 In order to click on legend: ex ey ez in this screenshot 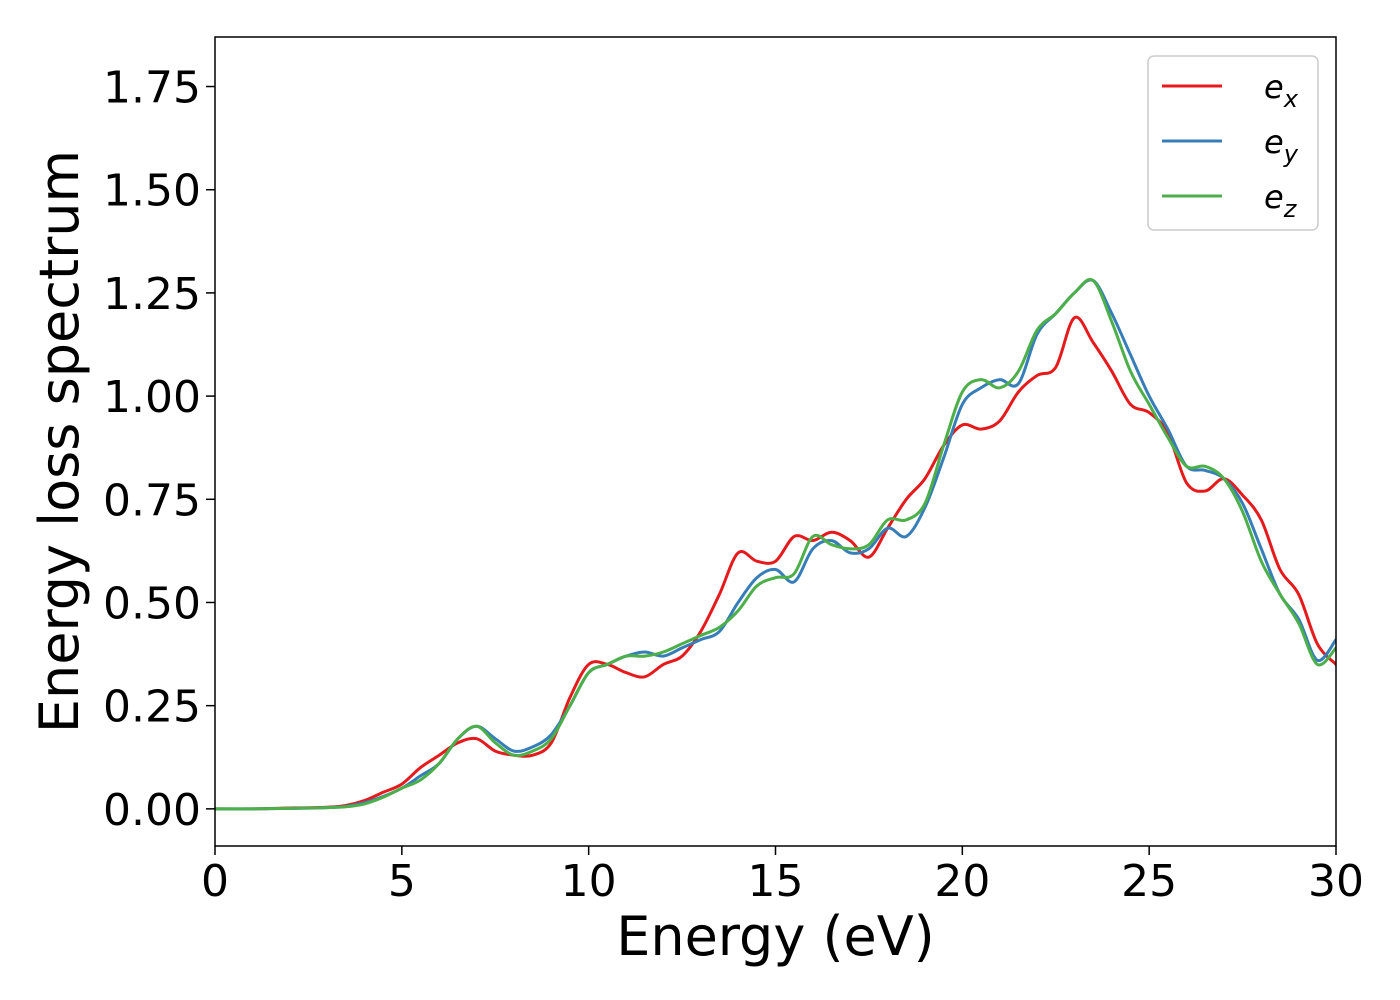, I will do `click(1233, 143)`.